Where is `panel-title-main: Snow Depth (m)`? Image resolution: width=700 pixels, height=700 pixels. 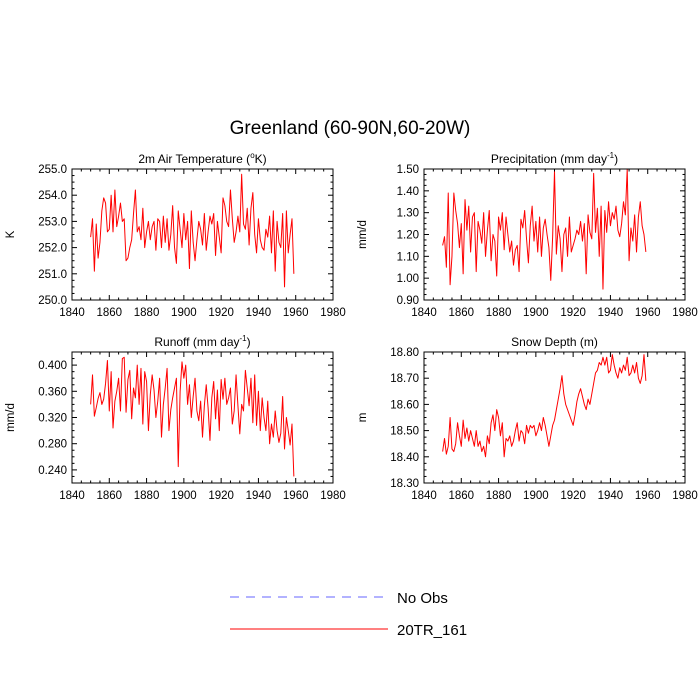 panel-title-main: Snow Depth (m) is located at coordinates (554, 342).